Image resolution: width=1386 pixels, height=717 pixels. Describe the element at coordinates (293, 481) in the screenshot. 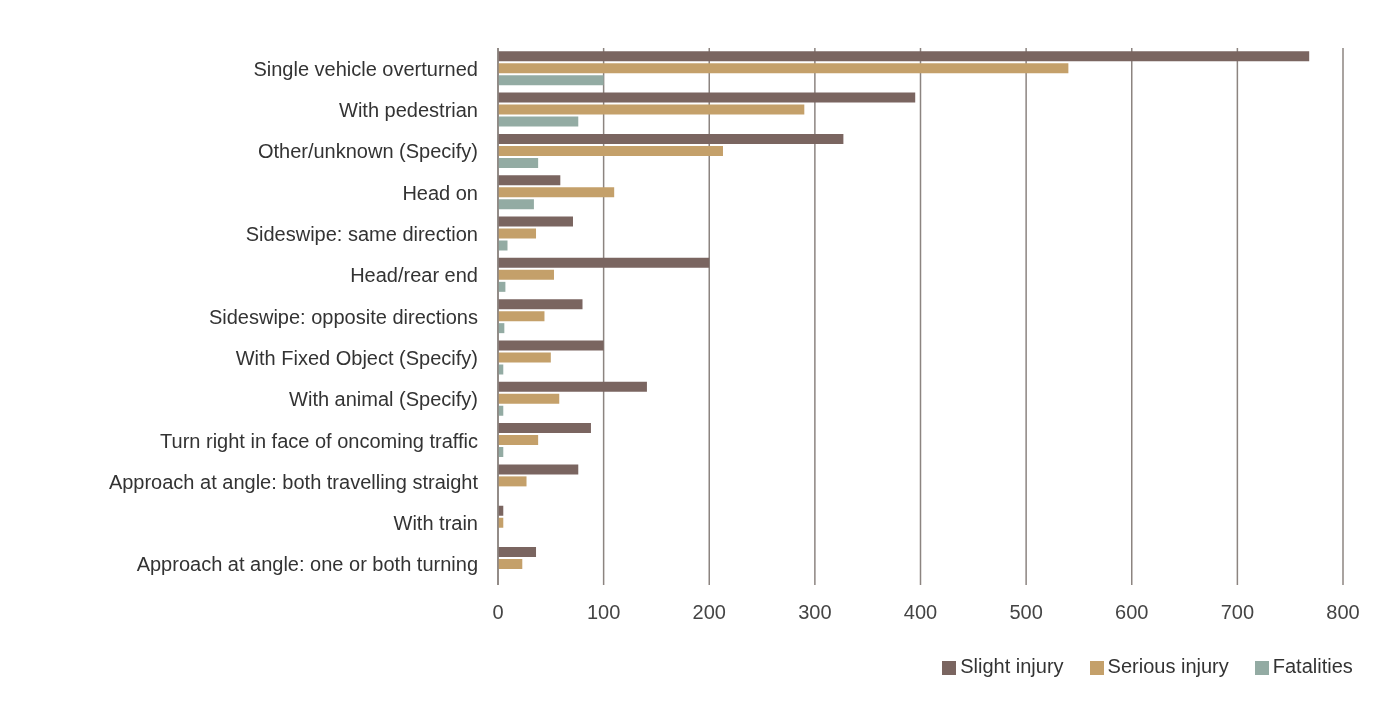

I see `y-tick-label: Approach at angle: both travelling straight` at that location.